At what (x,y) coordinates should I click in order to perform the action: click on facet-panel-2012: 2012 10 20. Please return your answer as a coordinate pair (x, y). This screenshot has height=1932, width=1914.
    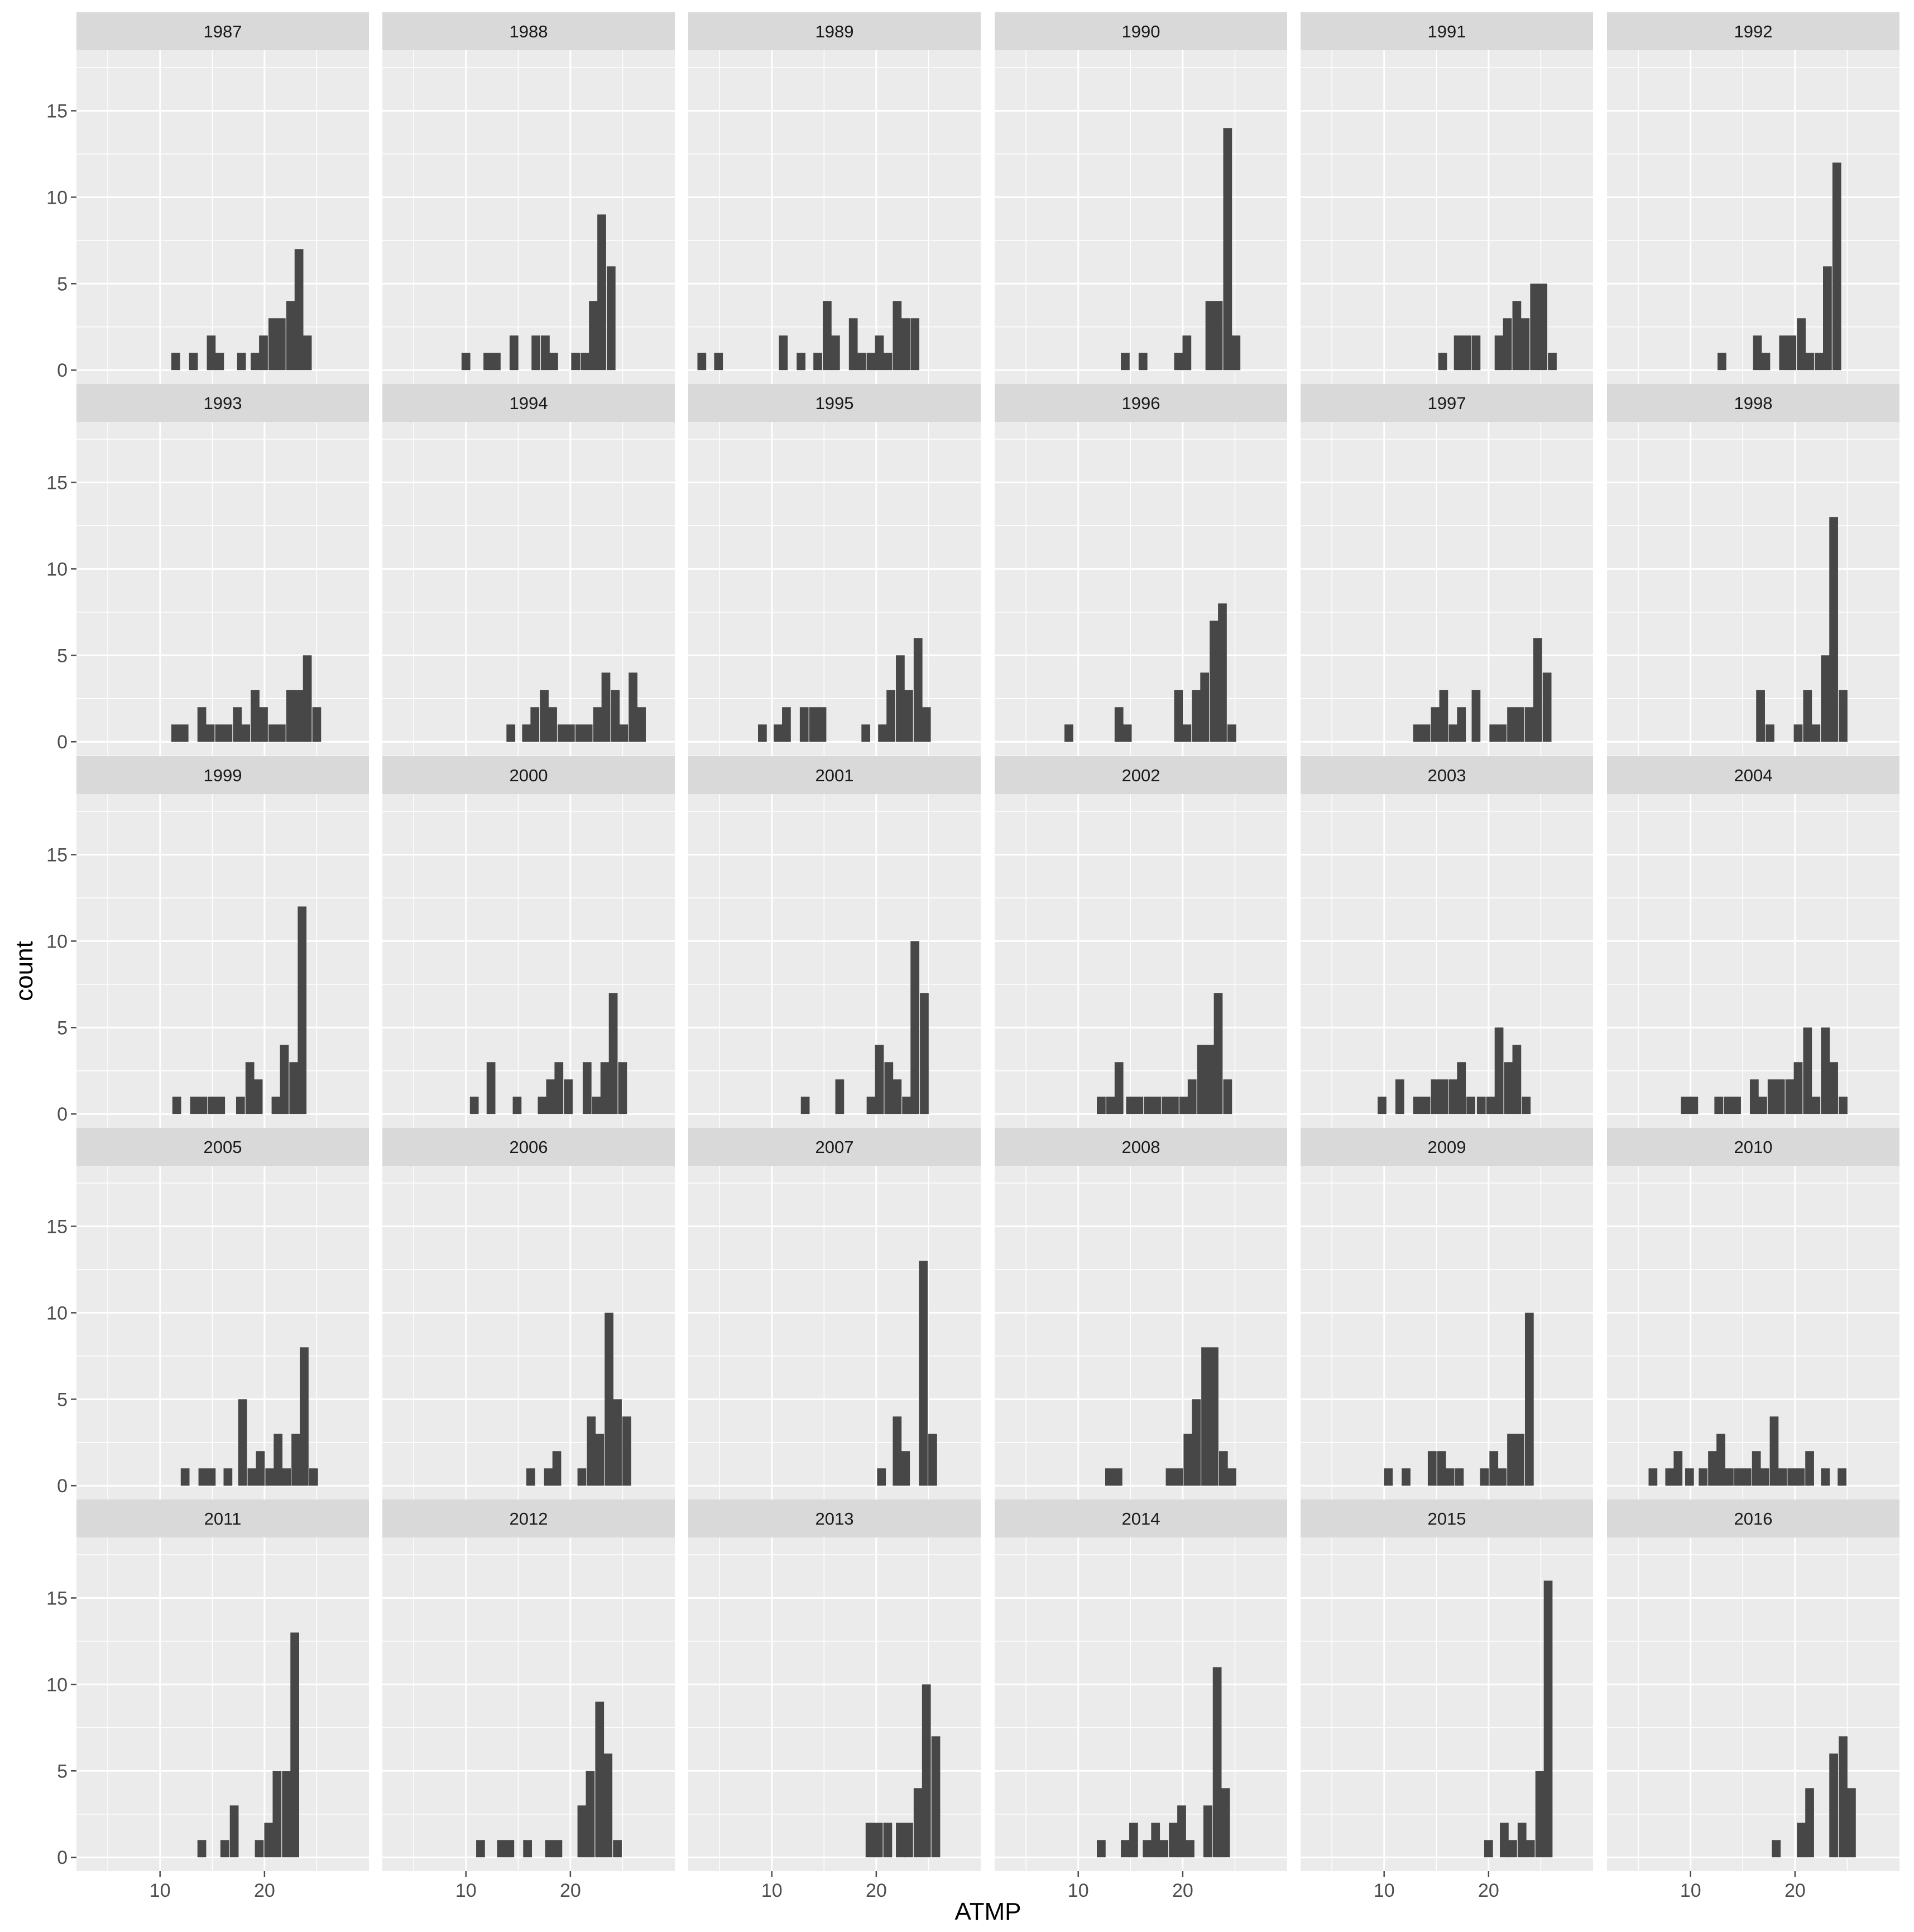
    Looking at the image, I should click on (528, 1700).